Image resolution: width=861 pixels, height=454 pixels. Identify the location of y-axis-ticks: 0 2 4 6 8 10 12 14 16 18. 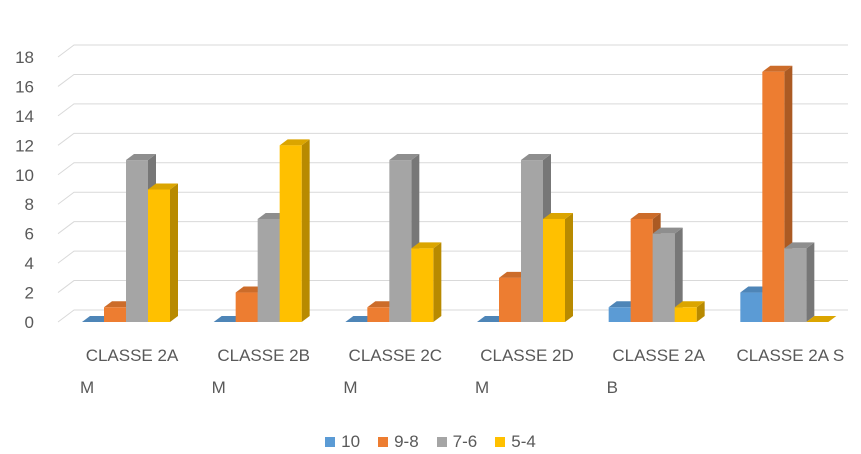
(24, 190).